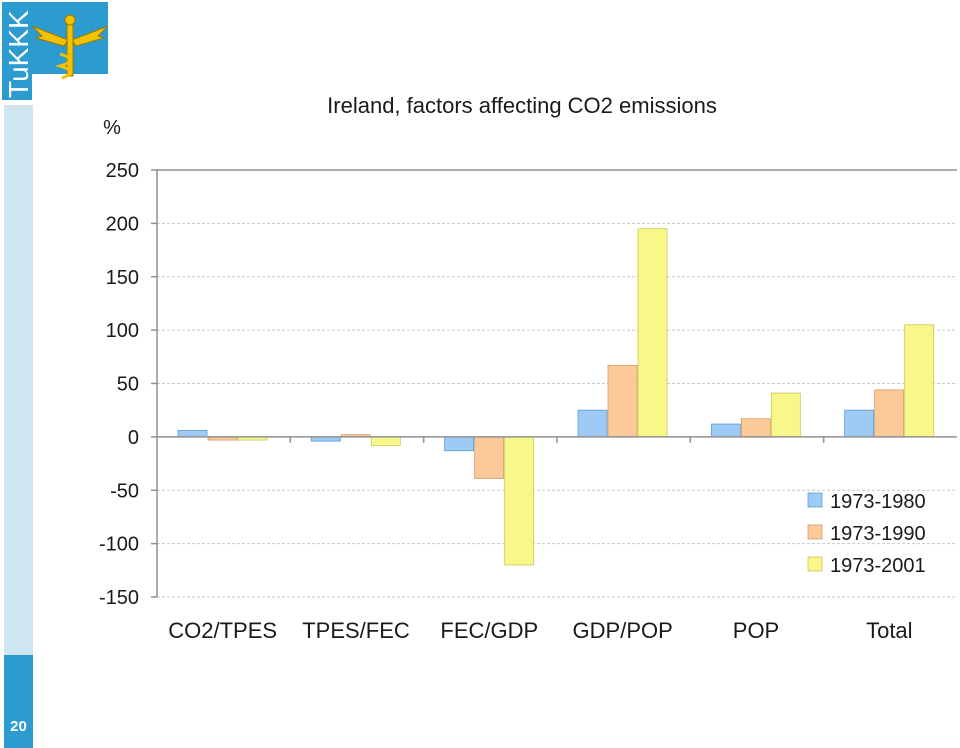  Describe the element at coordinates (878, 534) in the screenshot. I see `legend-label: 1973-1990` at that location.